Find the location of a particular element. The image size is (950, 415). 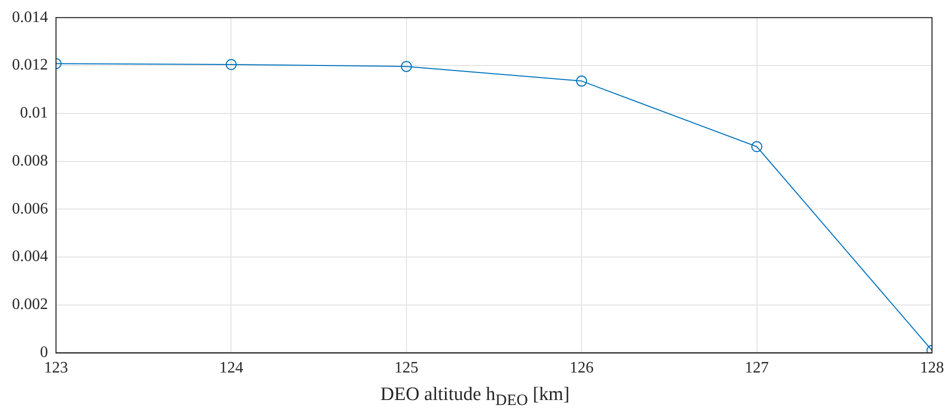

y-tick-label: 0.01 is located at coordinates (34, 113).